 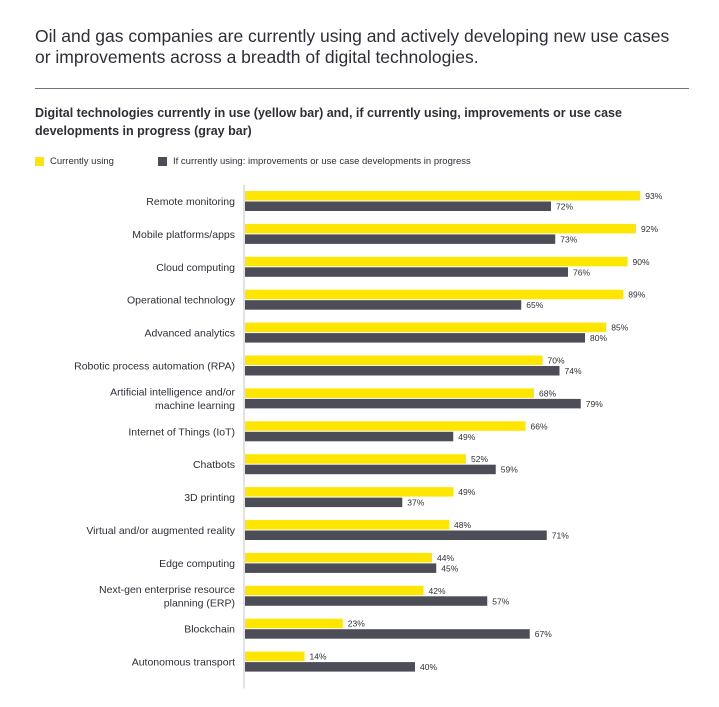 What do you see at coordinates (437, 591) in the screenshot?
I see `data-label-currently-using: 42%` at bounding box center [437, 591].